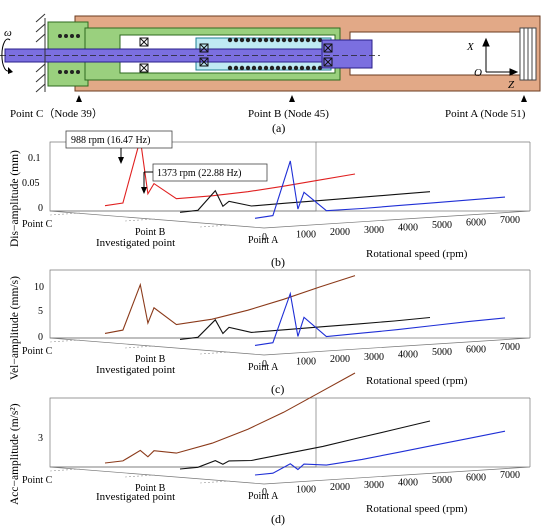 The height and width of the screenshot is (529, 550). I want to click on annot-1373: 1373 rpm (22.88 Hz), so click(199, 173).